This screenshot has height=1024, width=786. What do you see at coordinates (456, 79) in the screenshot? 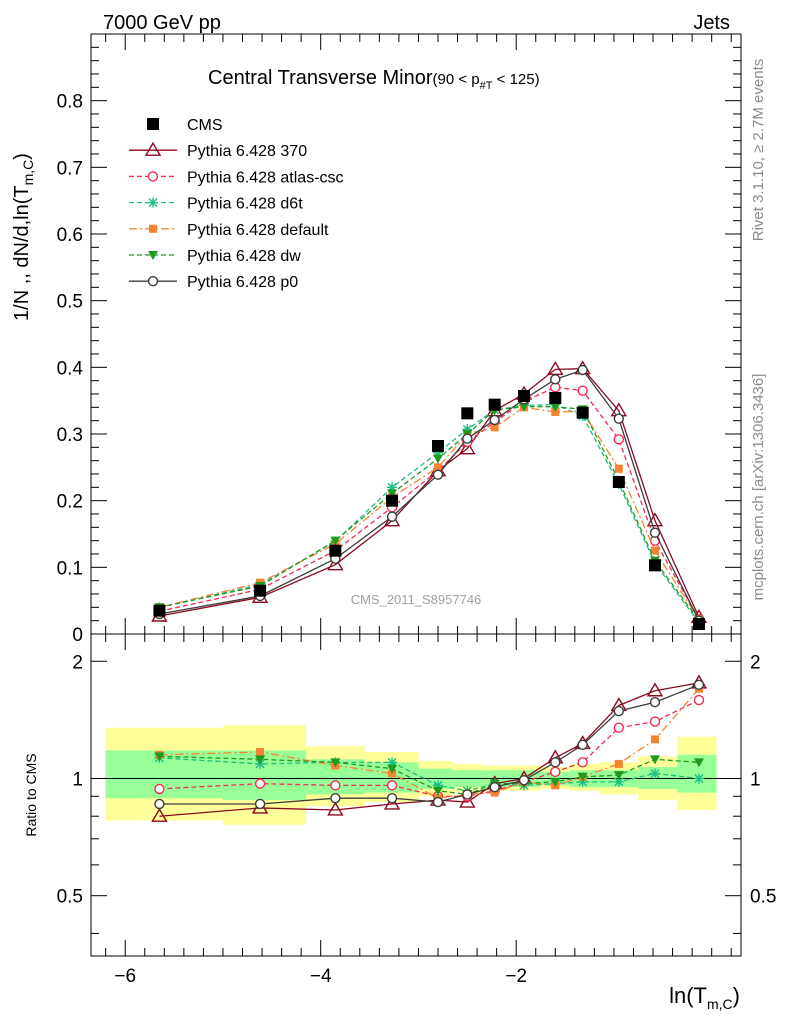
I see `plot-title-range: (90 < p` at bounding box center [456, 79].